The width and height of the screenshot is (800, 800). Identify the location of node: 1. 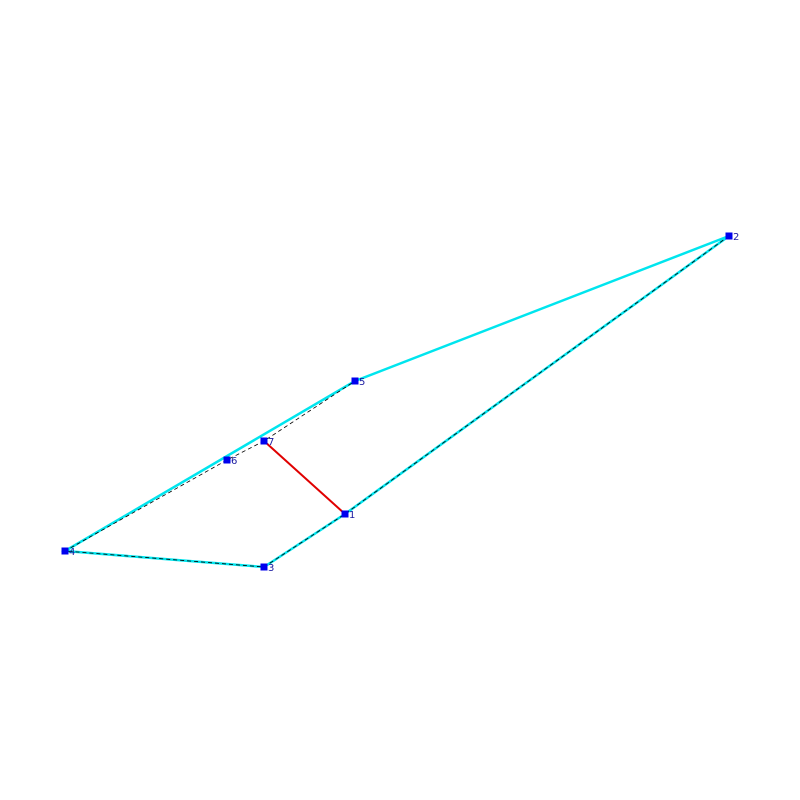
(348, 515).